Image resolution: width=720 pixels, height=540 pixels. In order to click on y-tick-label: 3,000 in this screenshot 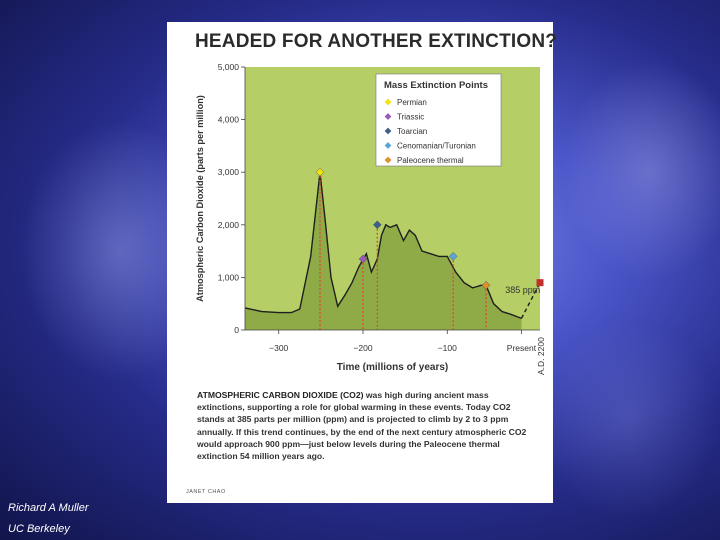, I will do `click(229, 172)`.